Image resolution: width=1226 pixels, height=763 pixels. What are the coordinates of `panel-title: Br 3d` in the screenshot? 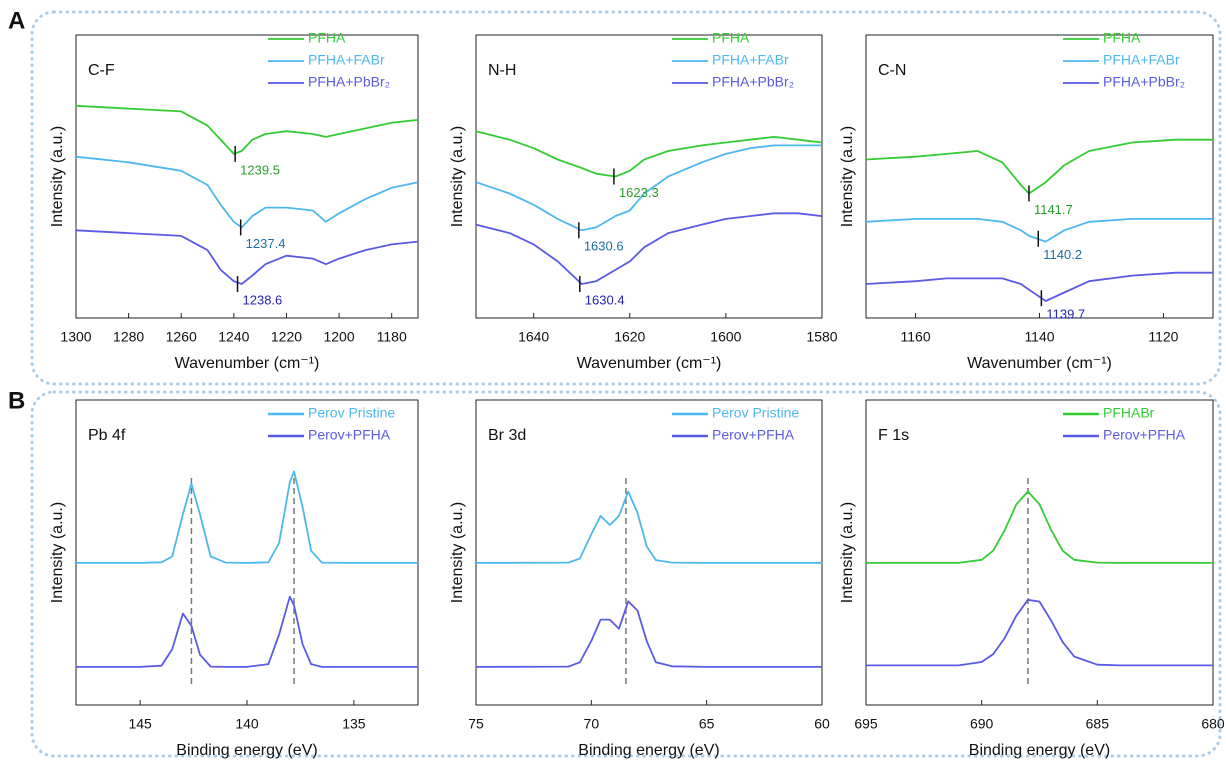 It's located at (507, 435).